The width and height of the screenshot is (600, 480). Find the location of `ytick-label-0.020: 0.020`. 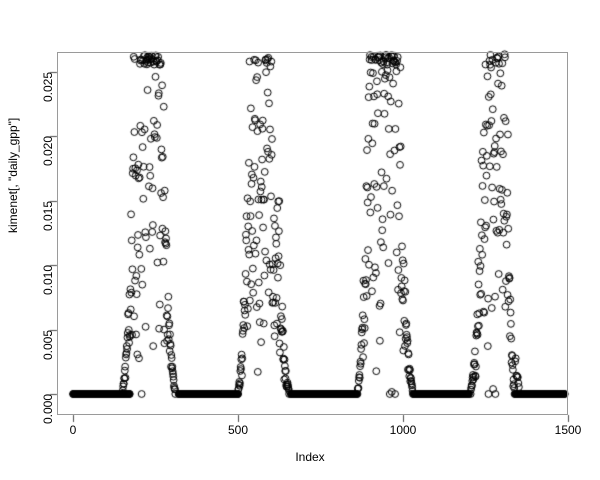

ytick-label-0.020: 0.020 is located at coordinates (48, 151).